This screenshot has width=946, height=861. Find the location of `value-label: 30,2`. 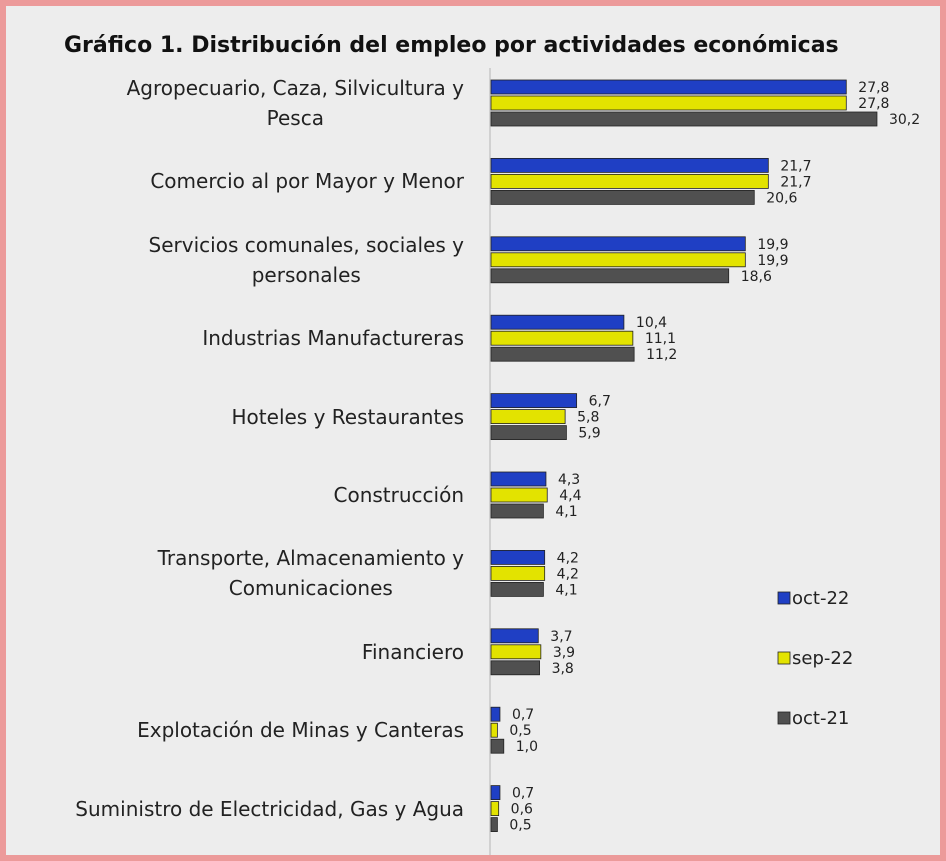

value-label: 30,2 is located at coordinates (904, 120).